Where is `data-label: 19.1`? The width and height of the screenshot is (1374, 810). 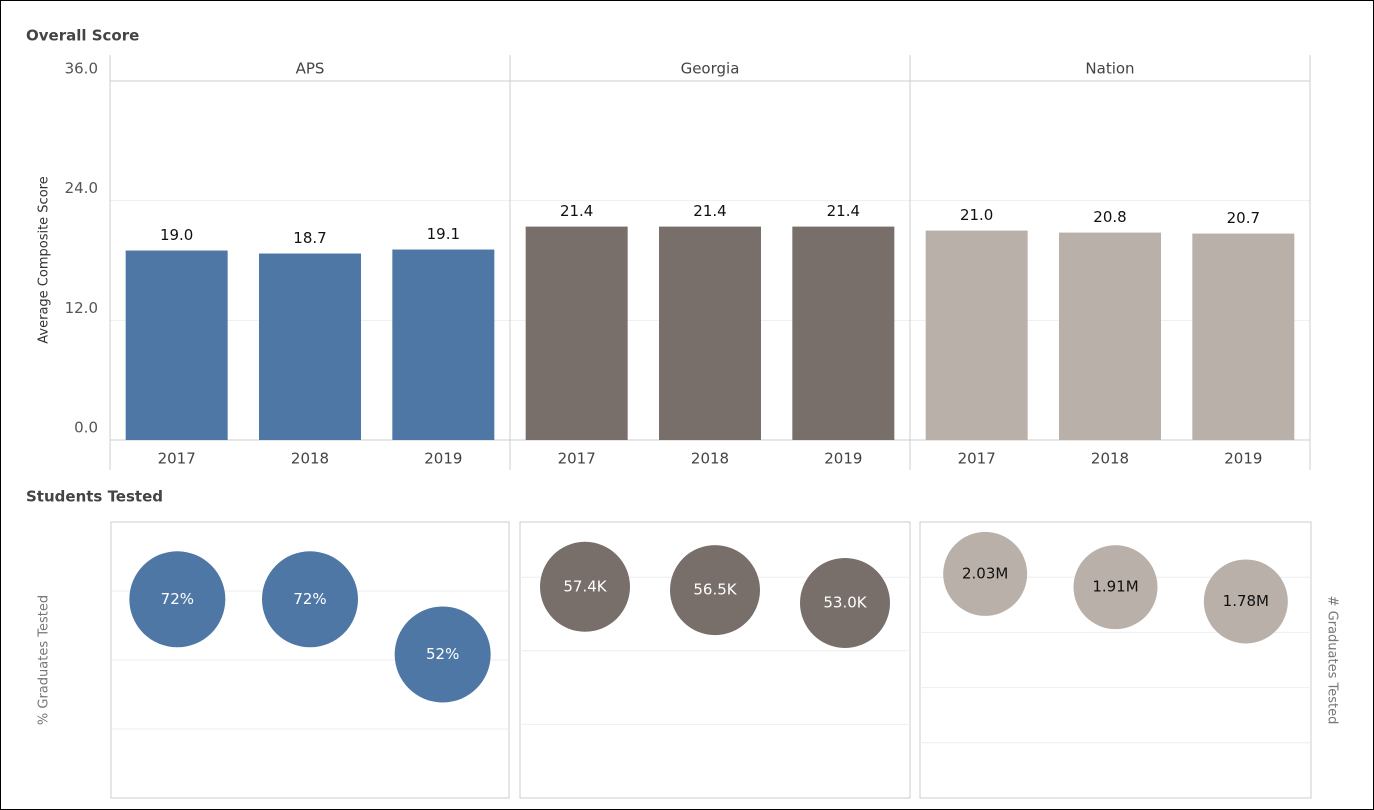 data-label: 19.1 is located at coordinates (443, 234).